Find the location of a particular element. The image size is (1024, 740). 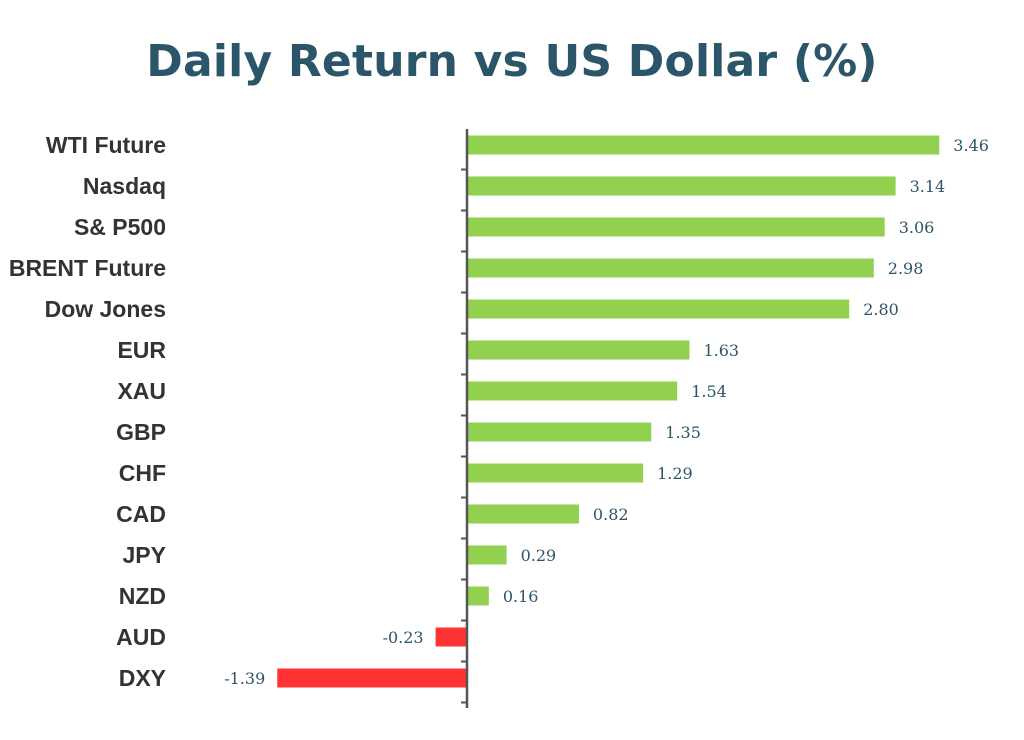

bar-nasdaq is located at coordinates (681, 186).